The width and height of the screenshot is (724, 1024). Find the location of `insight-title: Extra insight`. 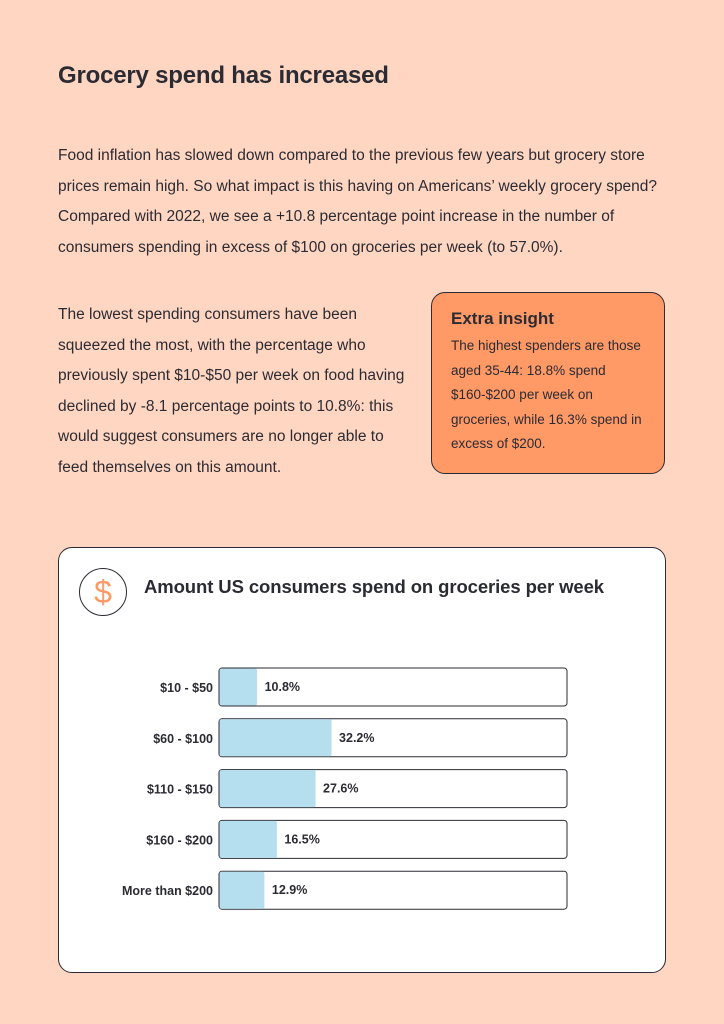

insight-title: Extra insight is located at coordinates (502, 318).